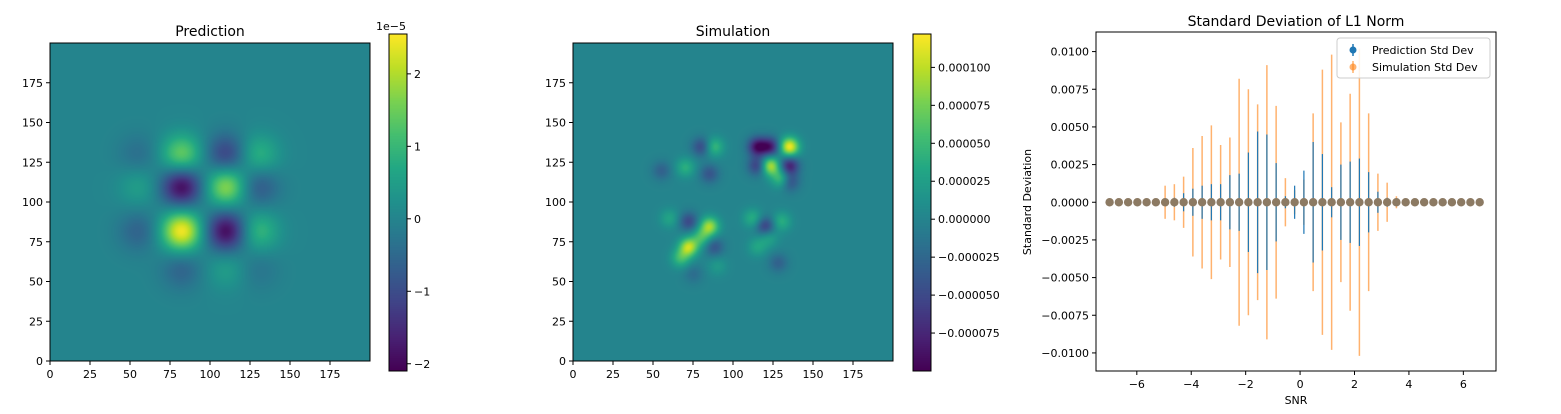 Image resolution: width=1561 pixels, height=414 pixels. Describe the element at coordinates (32, 83) in the screenshot. I see `prediction-y-tick-label: 175` at that location.